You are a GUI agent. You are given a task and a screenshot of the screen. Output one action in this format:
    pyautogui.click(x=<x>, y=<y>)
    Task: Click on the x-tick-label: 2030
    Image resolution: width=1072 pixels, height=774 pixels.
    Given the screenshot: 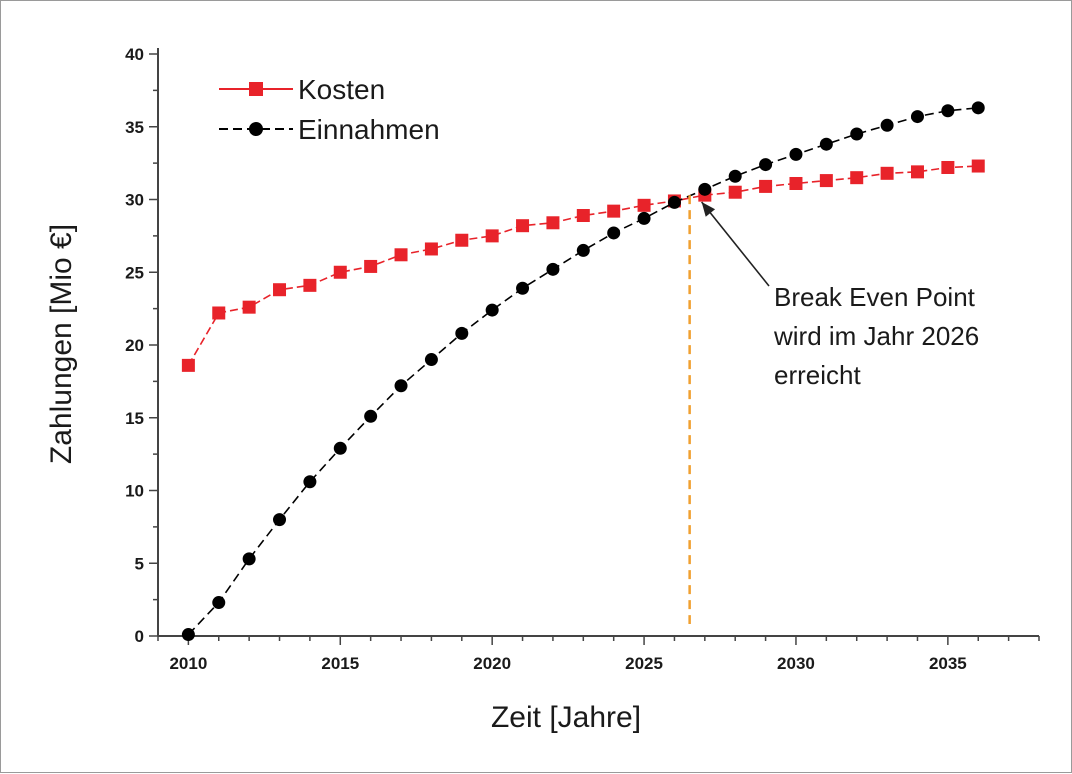 What is the action you would take?
    pyautogui.click(x=796, y=663)
    